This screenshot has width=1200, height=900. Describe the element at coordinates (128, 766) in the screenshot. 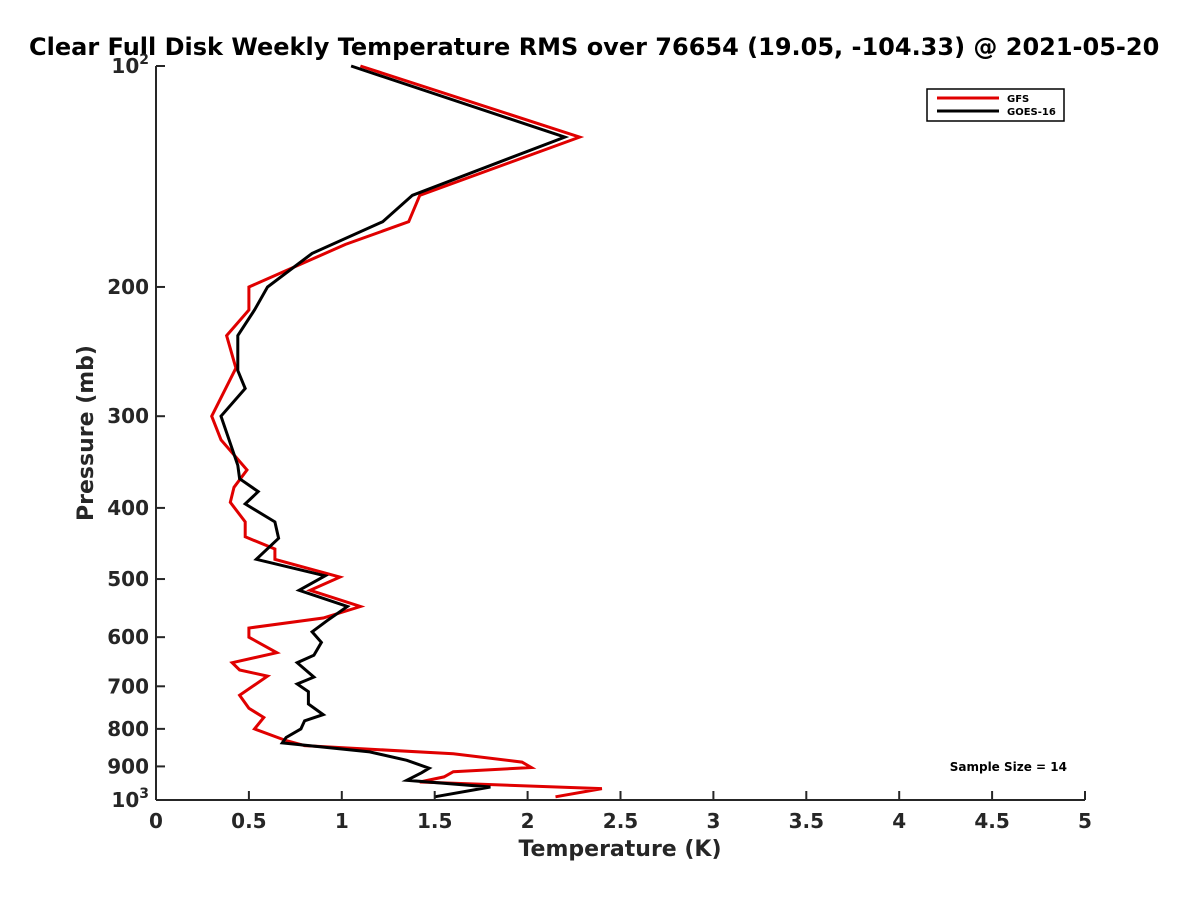

I see `y-tick-label: 900` at that location.